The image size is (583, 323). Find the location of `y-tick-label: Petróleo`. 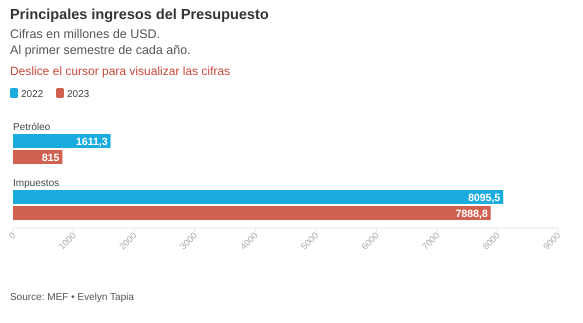

y-tick-label: Petróleo is located at coordinates (32, 127).